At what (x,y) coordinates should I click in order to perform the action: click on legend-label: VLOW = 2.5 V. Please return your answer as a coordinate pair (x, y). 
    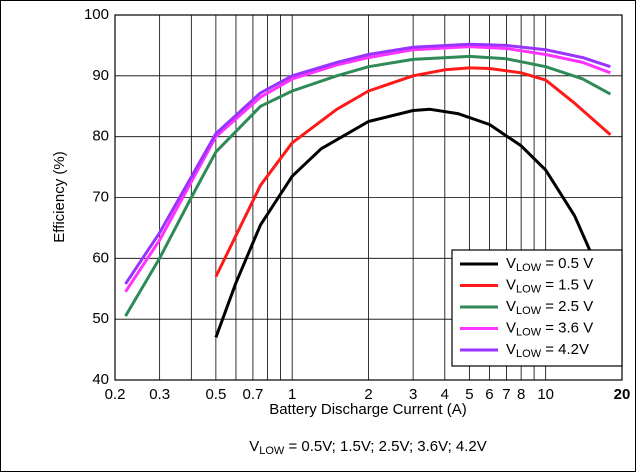
    Looking at the image, I should click on (549, 307).